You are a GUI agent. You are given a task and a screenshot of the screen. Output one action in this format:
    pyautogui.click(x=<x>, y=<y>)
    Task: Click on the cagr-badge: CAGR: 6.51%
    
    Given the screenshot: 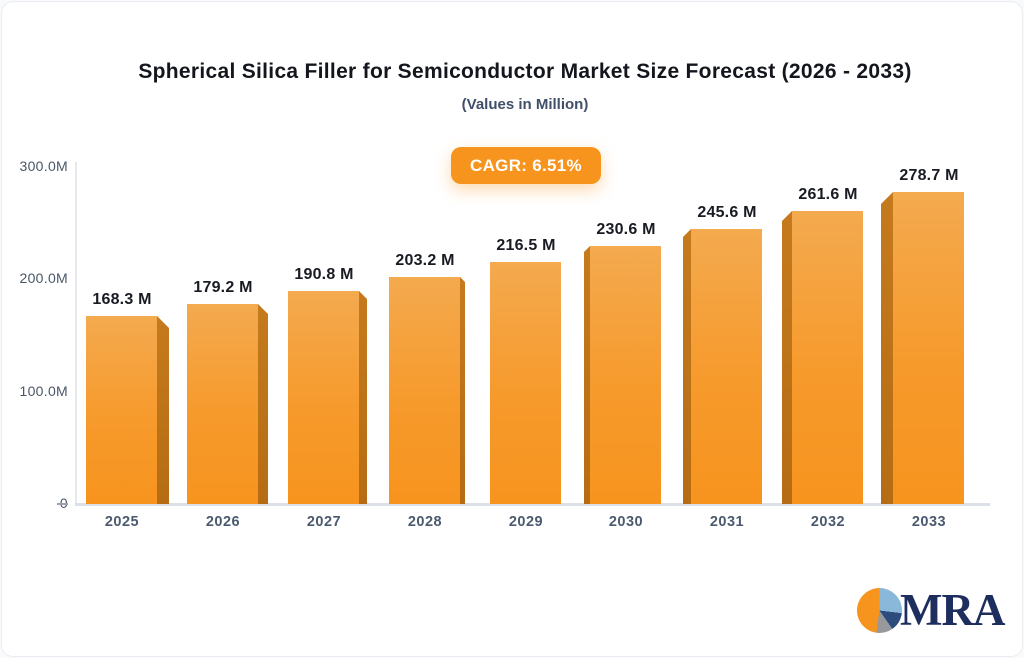 What is the action you would take?
    pyautogui.click(x=526, y=165)
    